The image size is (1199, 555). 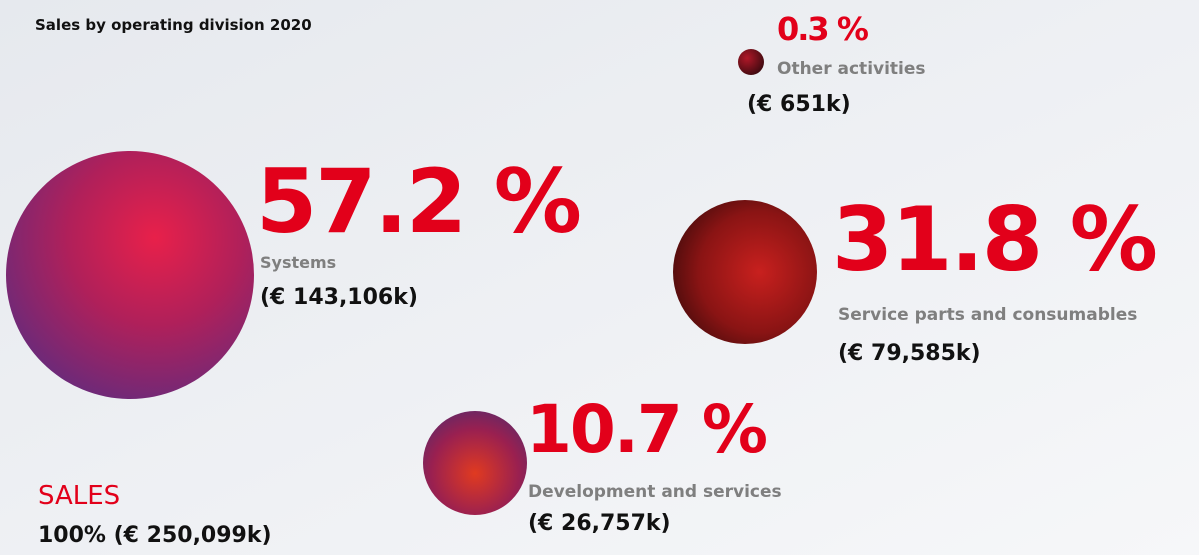 What do you see at coordinates (298, 262) in the screenshot?
I see `division-name: Systems` at bounding box center [298, 262].